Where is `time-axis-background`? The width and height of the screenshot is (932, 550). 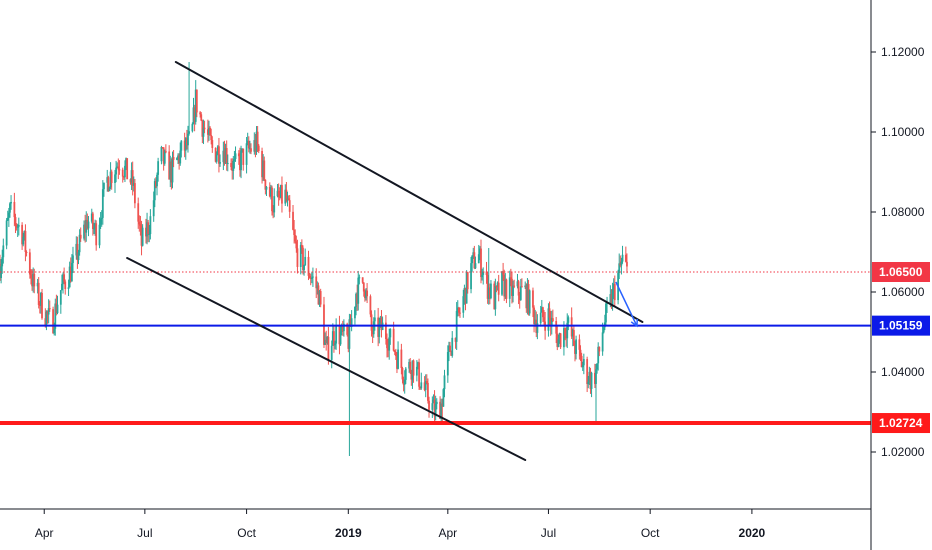 time-axis-background is located at coordinates (435, 529).